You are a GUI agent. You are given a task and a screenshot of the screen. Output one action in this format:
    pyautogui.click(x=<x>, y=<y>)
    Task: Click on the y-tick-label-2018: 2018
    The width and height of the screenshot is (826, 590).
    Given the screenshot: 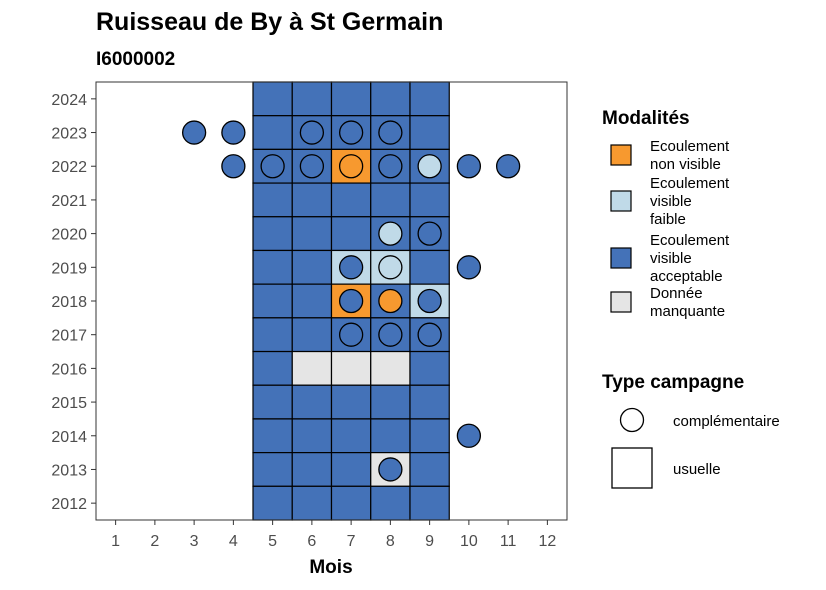 What is the action you would take?
    pyautogui.click(x=69, y=302)
    